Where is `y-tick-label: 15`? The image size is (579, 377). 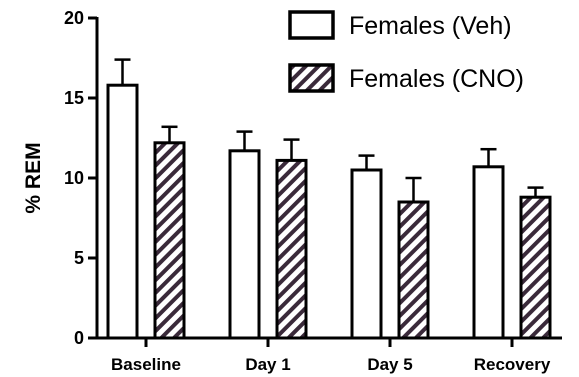
y-tick-label: 15 is located at coordinates (74, 98).